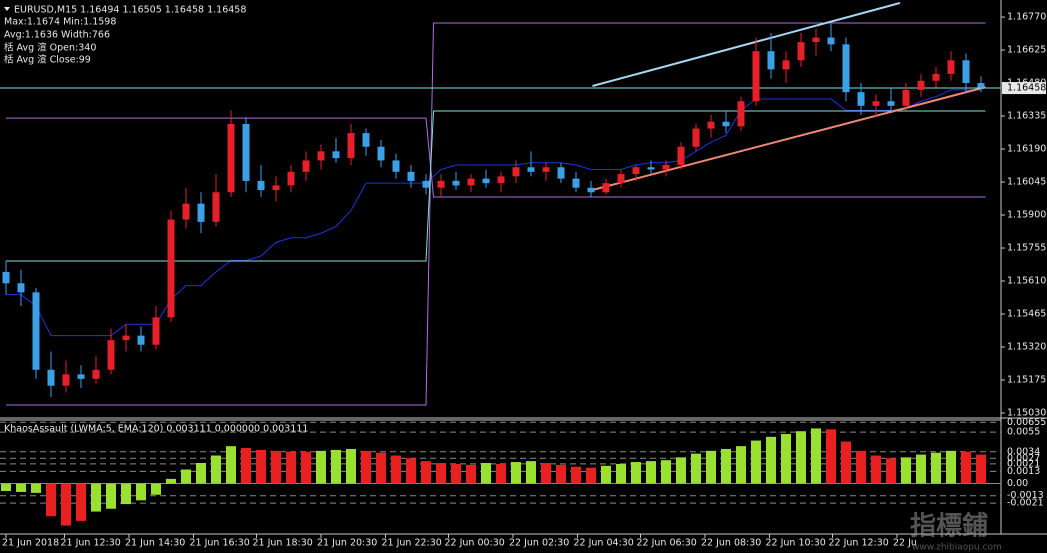 The width and height of the screenshot is (1047, 553). I want to click on x-tick-label: 21 Jun 20:30, so click(347, 543).